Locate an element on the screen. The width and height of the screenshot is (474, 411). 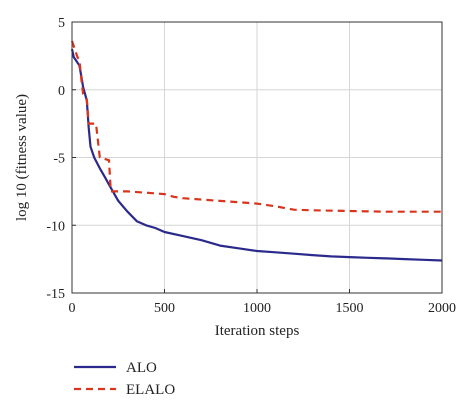
legend: ALO ELALO is located at coordinates (124, 379).